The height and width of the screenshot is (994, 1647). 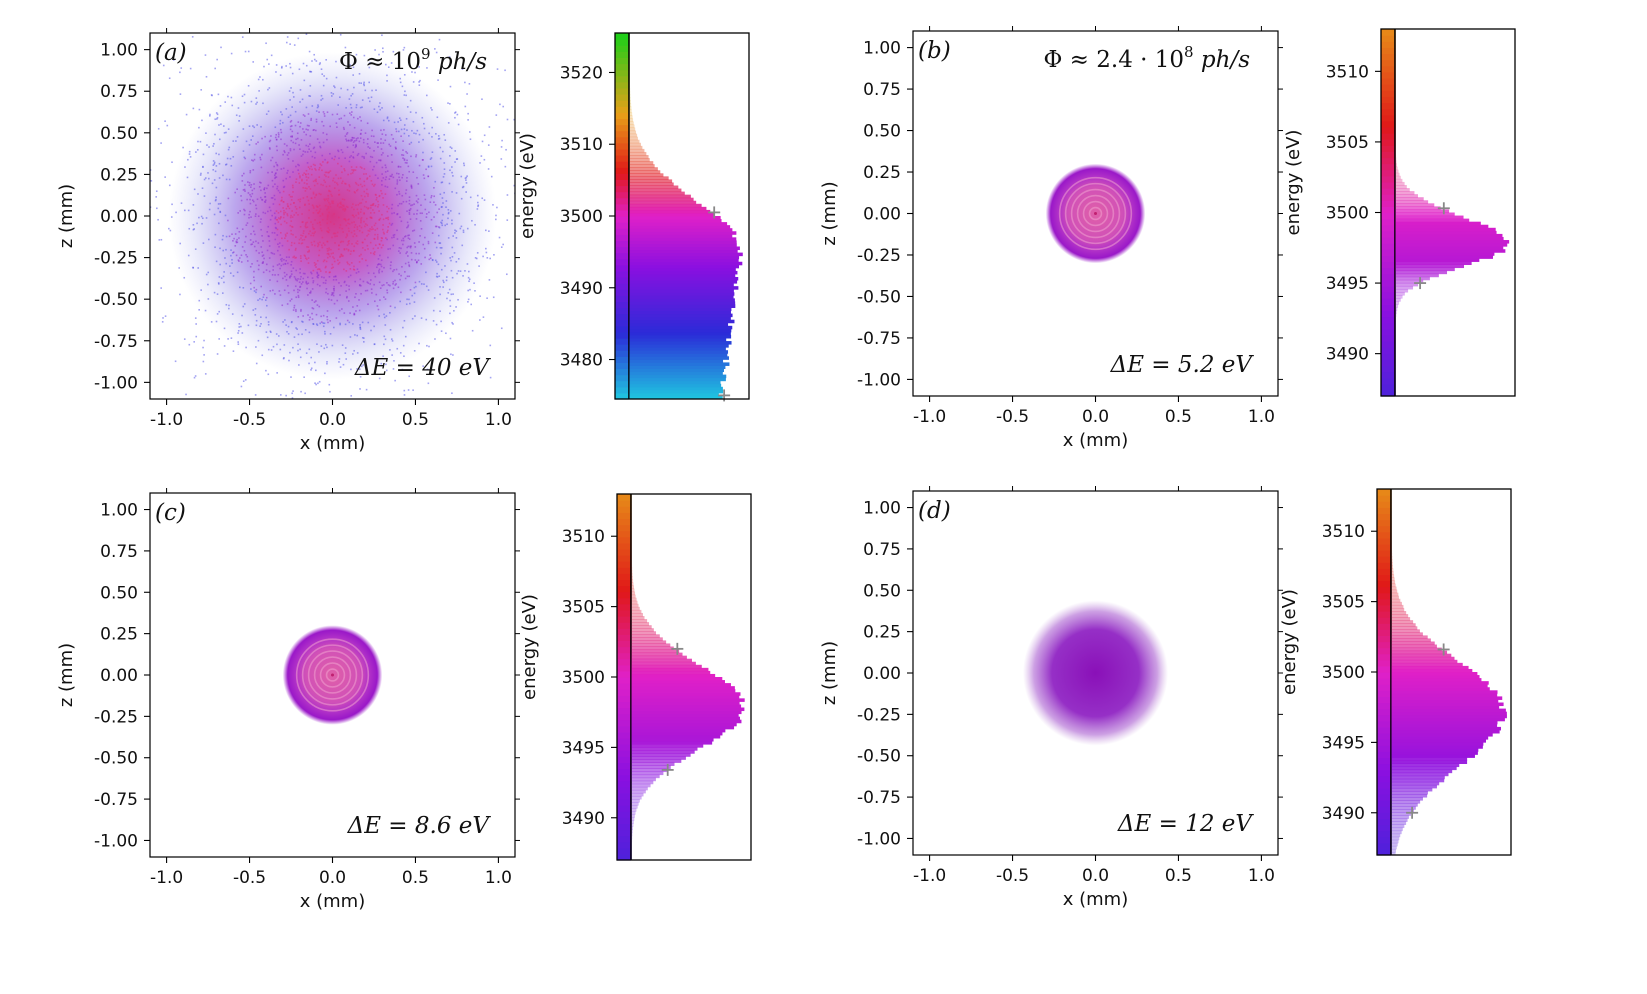 I want to click on x-axis-label: x (mm), so click(x=1096, y=440).